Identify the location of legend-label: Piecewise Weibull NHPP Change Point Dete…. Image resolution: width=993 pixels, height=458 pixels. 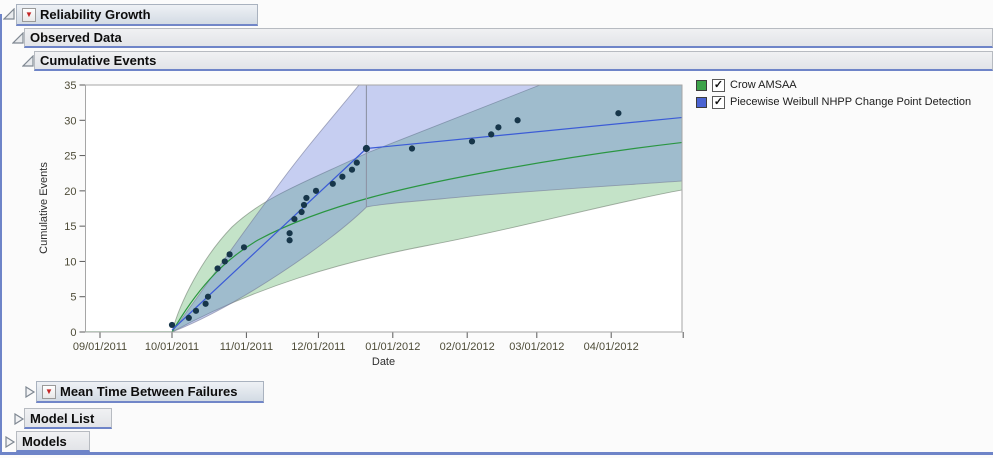
(851, 102).